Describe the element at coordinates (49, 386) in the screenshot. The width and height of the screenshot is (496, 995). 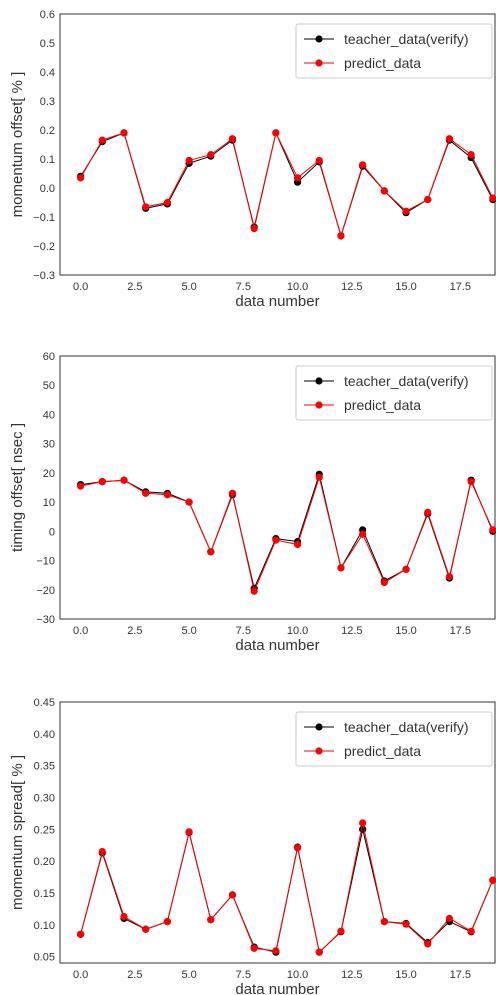
I see `y-tick-label: 50` at that location.